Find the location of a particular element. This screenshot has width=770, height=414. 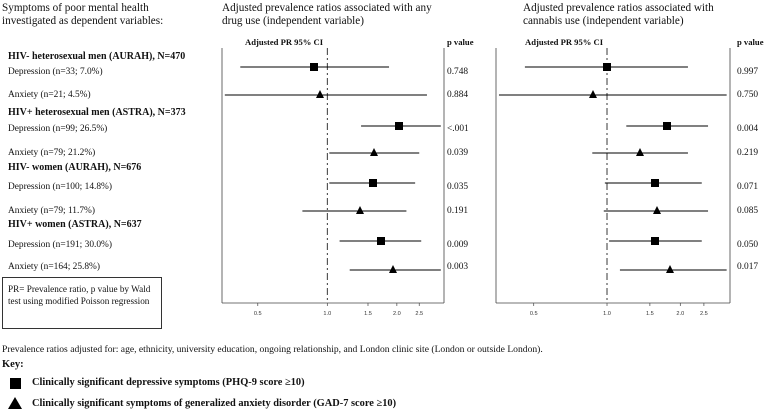

group-label: HIV- heterosexual men (AURAH), N=470 is located at coordinates (97, 56).